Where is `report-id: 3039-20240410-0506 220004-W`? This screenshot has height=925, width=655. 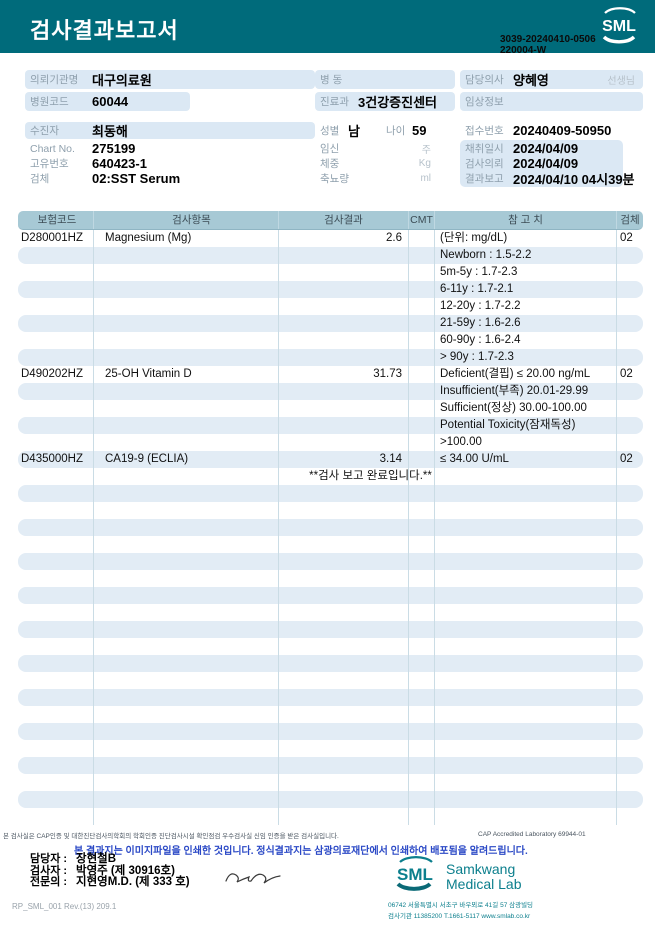 report-id: 3039-20240410-0506 220004-W is located at coordinates (548, 45).